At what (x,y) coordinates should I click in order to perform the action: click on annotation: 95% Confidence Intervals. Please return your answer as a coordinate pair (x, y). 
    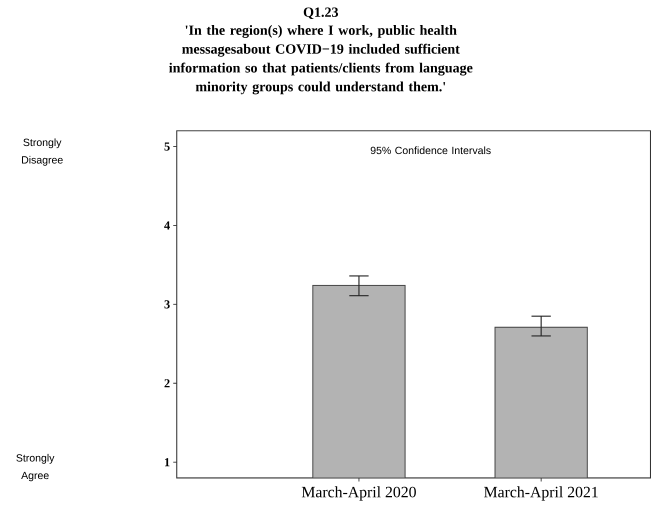
    Looking at the image, I should click on (430, 150).